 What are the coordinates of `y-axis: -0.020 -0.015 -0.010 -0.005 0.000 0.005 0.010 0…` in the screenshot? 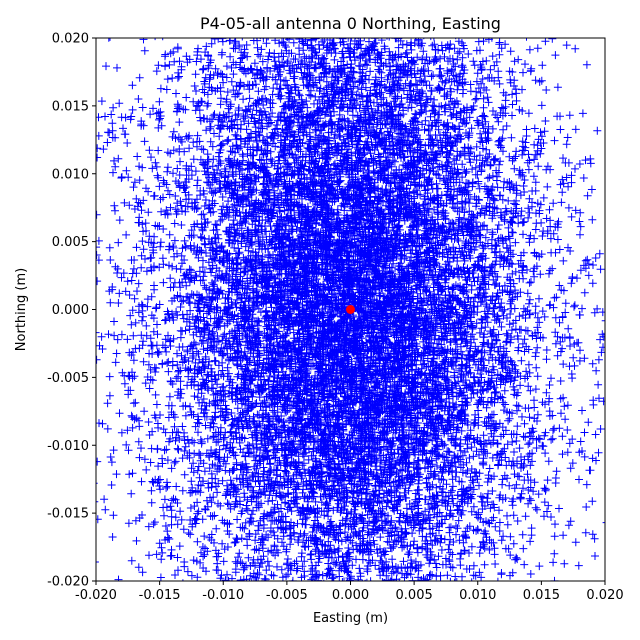 It's located at (71, 311).